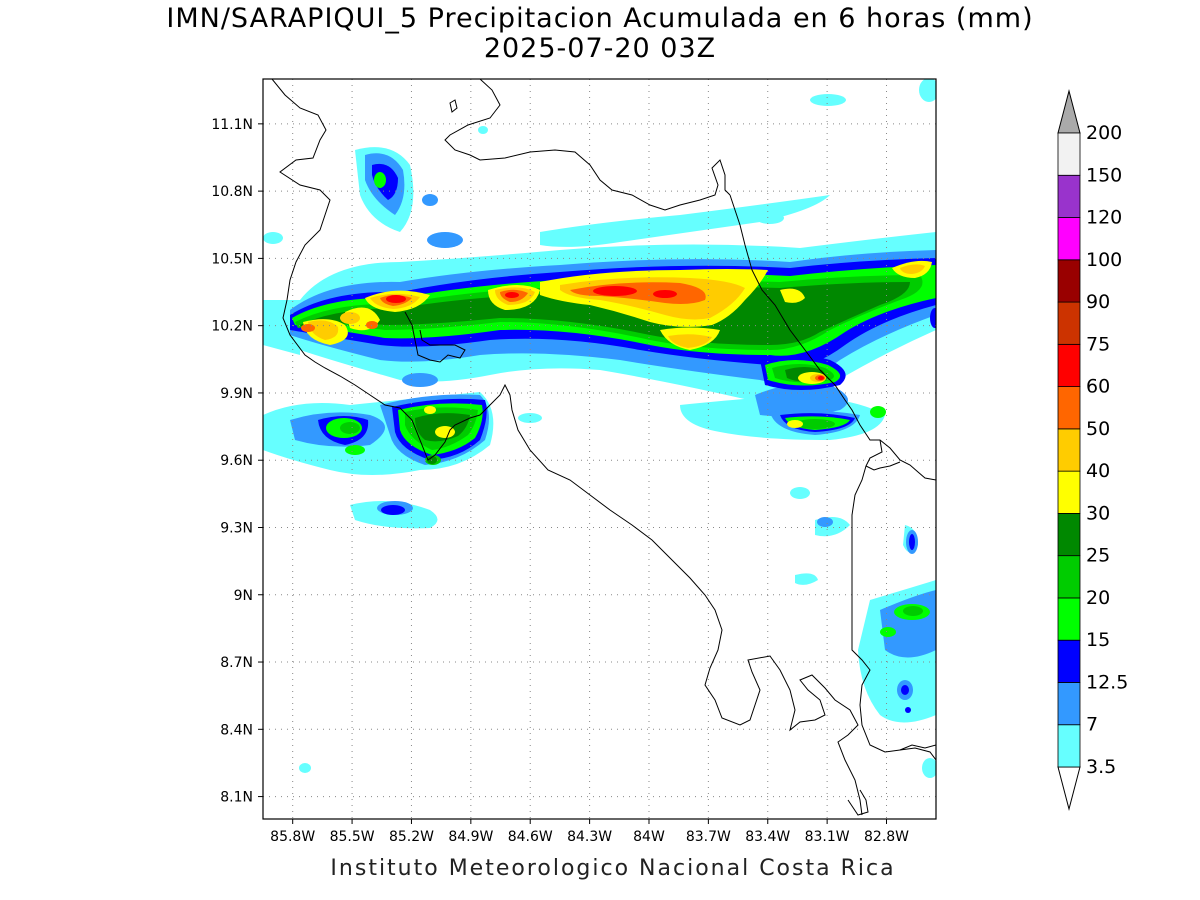 This screenshot has width=1200, height=900. Describe the element at coordinates (1104, 260) in the screenshot. I see `colorbar-label: 100` at that location.